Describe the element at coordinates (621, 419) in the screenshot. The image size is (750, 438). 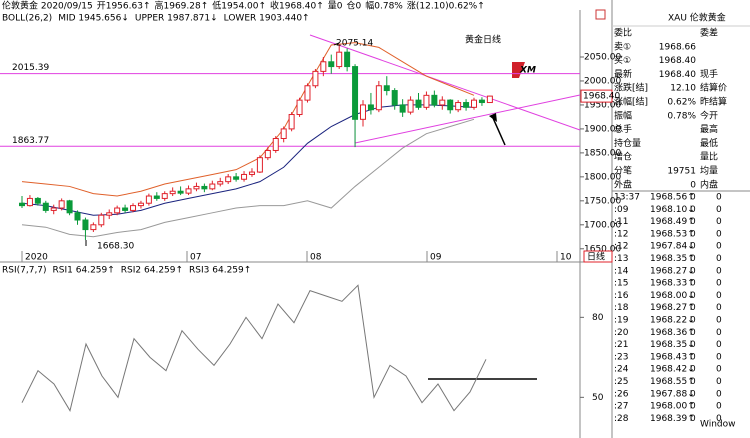
I see `tick-time: :28` at that location.